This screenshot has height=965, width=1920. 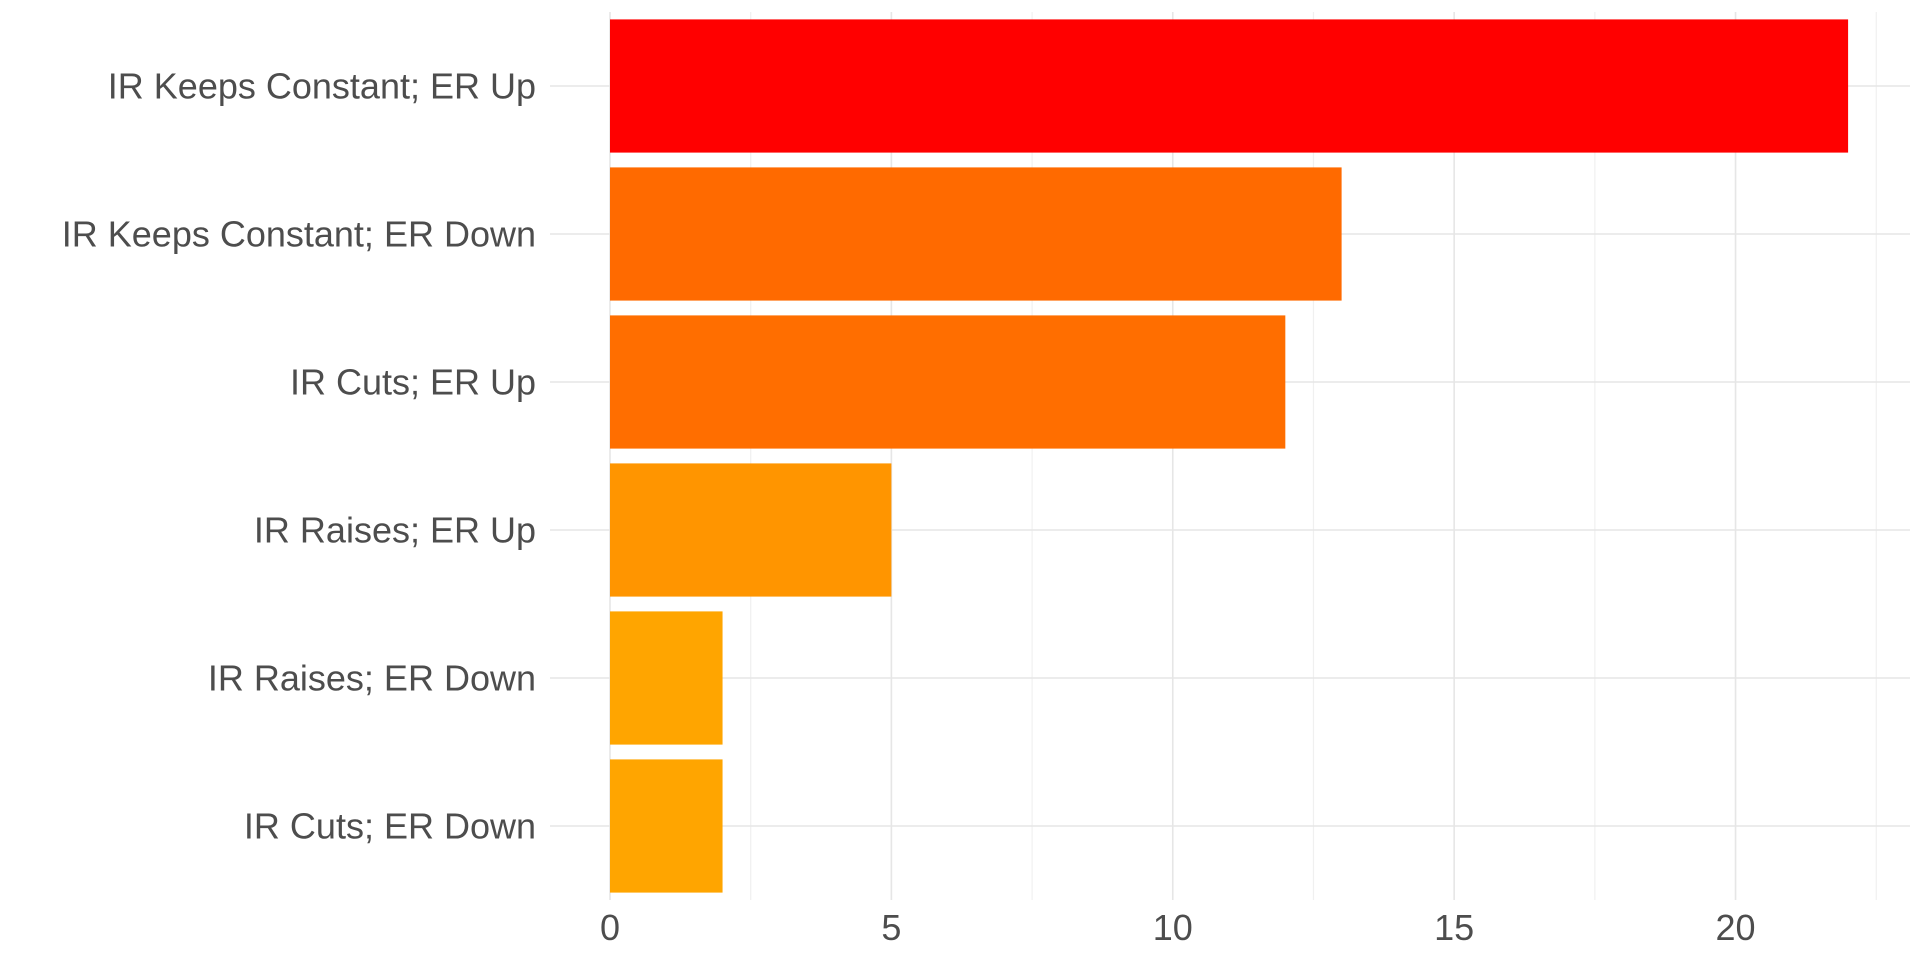 What do you see at coordinates (322, 86) in the screenshot?
I see `y-tick-label: IR Keeps Constant; ER Up` at bounding box center [322, 86].